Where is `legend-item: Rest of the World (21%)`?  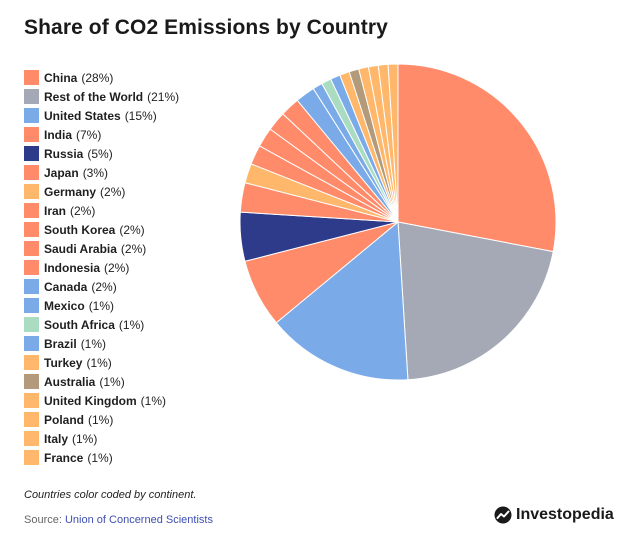
legend-item: Rest of the World (21%) is located at coordinates (101, 96).